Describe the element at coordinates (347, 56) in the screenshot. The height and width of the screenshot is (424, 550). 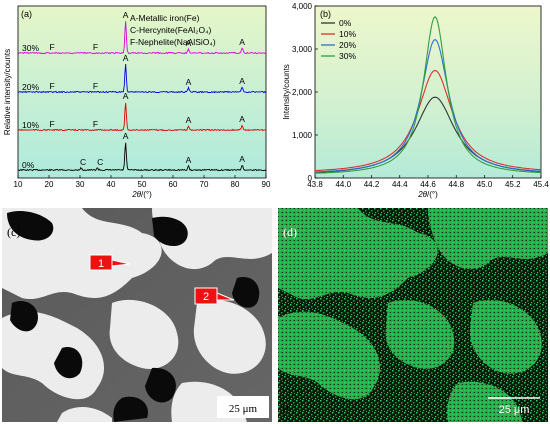
I see `legend-label-b-3: 30%` at that location.